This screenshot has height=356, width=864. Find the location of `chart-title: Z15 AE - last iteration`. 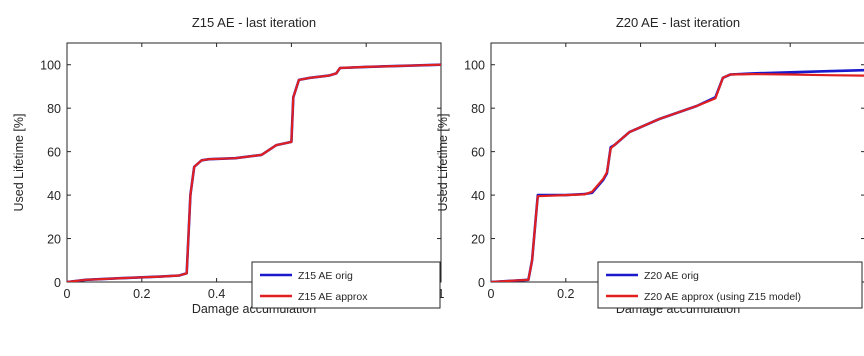

chart-title: Z15 AE - last iteration is located at coordinates (254, 22).